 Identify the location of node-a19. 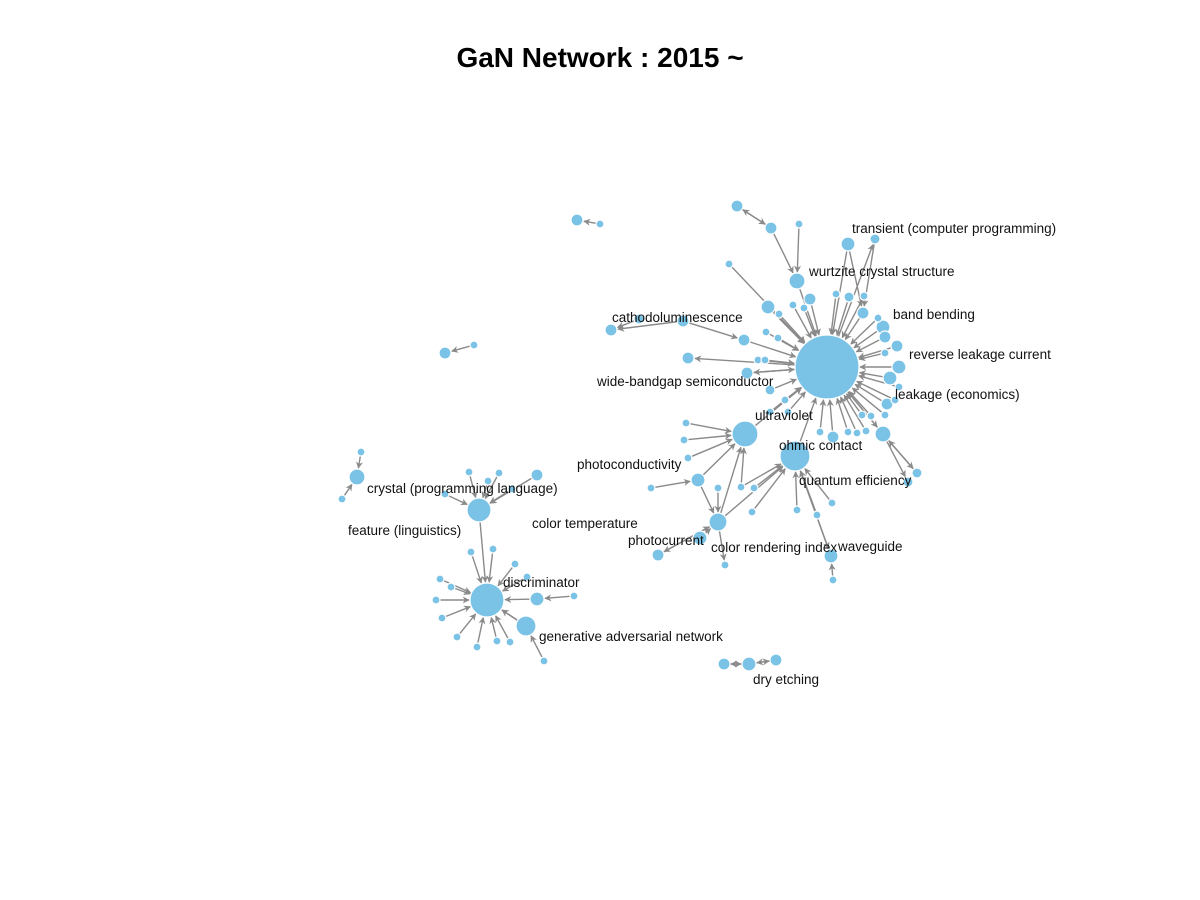
(766, 332).